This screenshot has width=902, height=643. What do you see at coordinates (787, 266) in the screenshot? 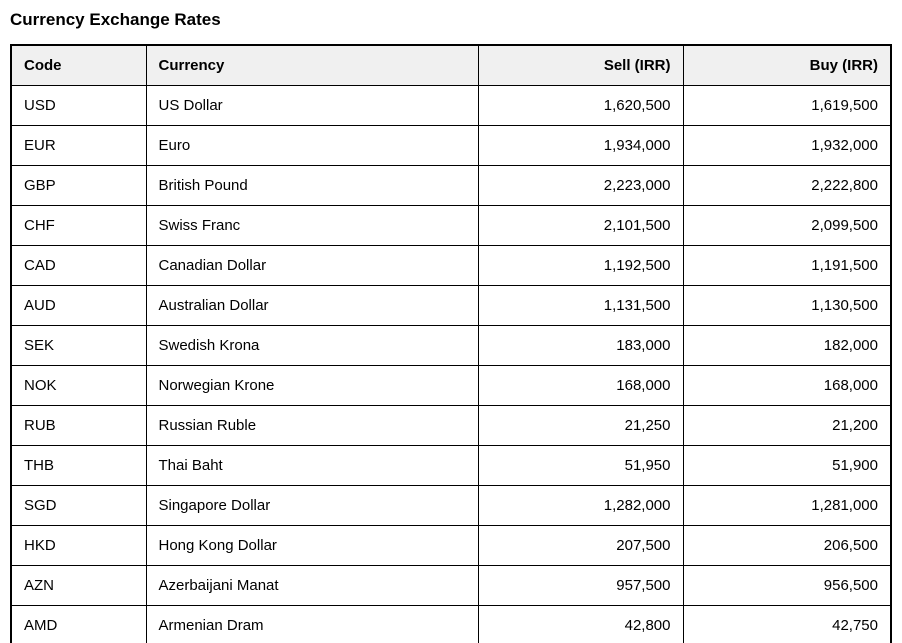
I see `cell-buy: 1,191,500` at bounding box center [787, 266].